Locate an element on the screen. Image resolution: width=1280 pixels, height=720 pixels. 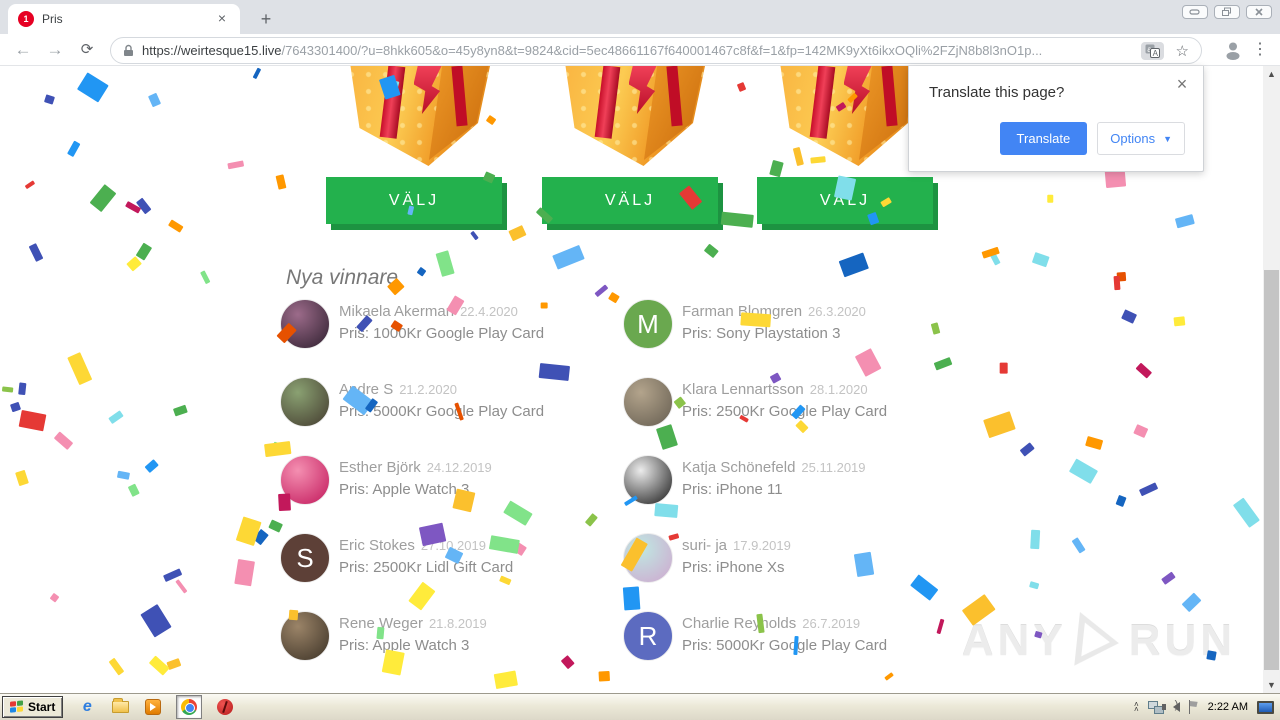
watermark-any: ANY is located at coordinates (1014, 640).